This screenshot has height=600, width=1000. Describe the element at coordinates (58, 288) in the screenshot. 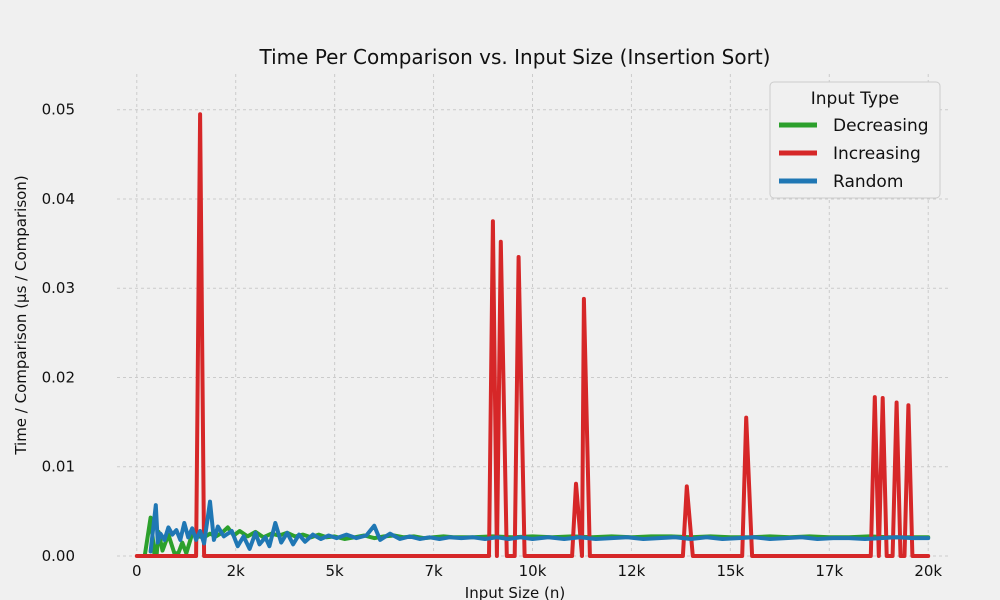

I see `y-tick-label: 0.03` at that location.